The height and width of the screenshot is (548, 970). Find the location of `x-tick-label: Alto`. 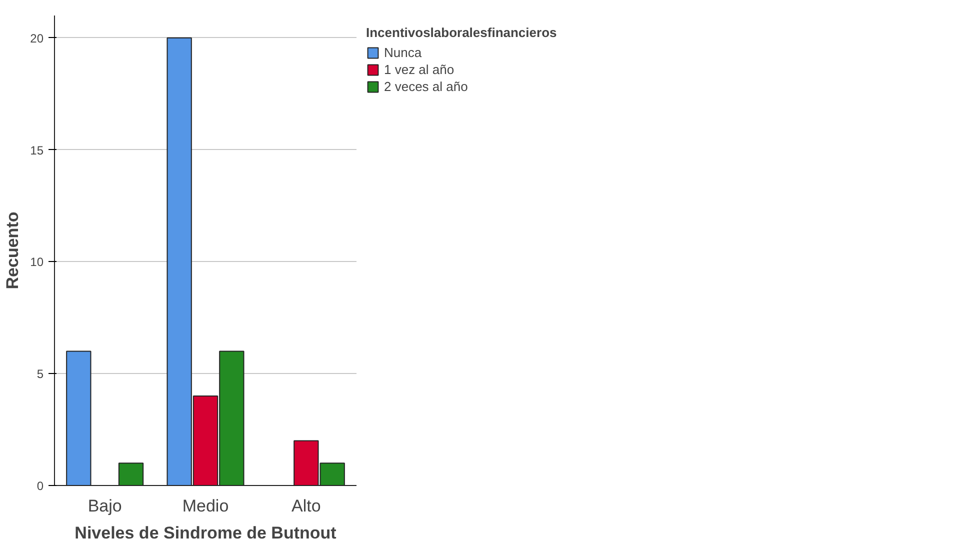

x-tick-label: Alto is located at coordinates (306, 506).